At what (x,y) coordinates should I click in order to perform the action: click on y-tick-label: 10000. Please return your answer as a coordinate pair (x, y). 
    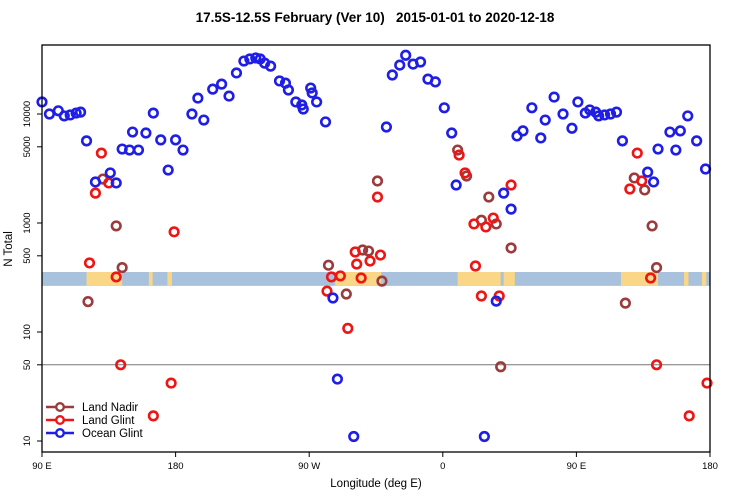
    Looking at the image, I should click on (27, 114).